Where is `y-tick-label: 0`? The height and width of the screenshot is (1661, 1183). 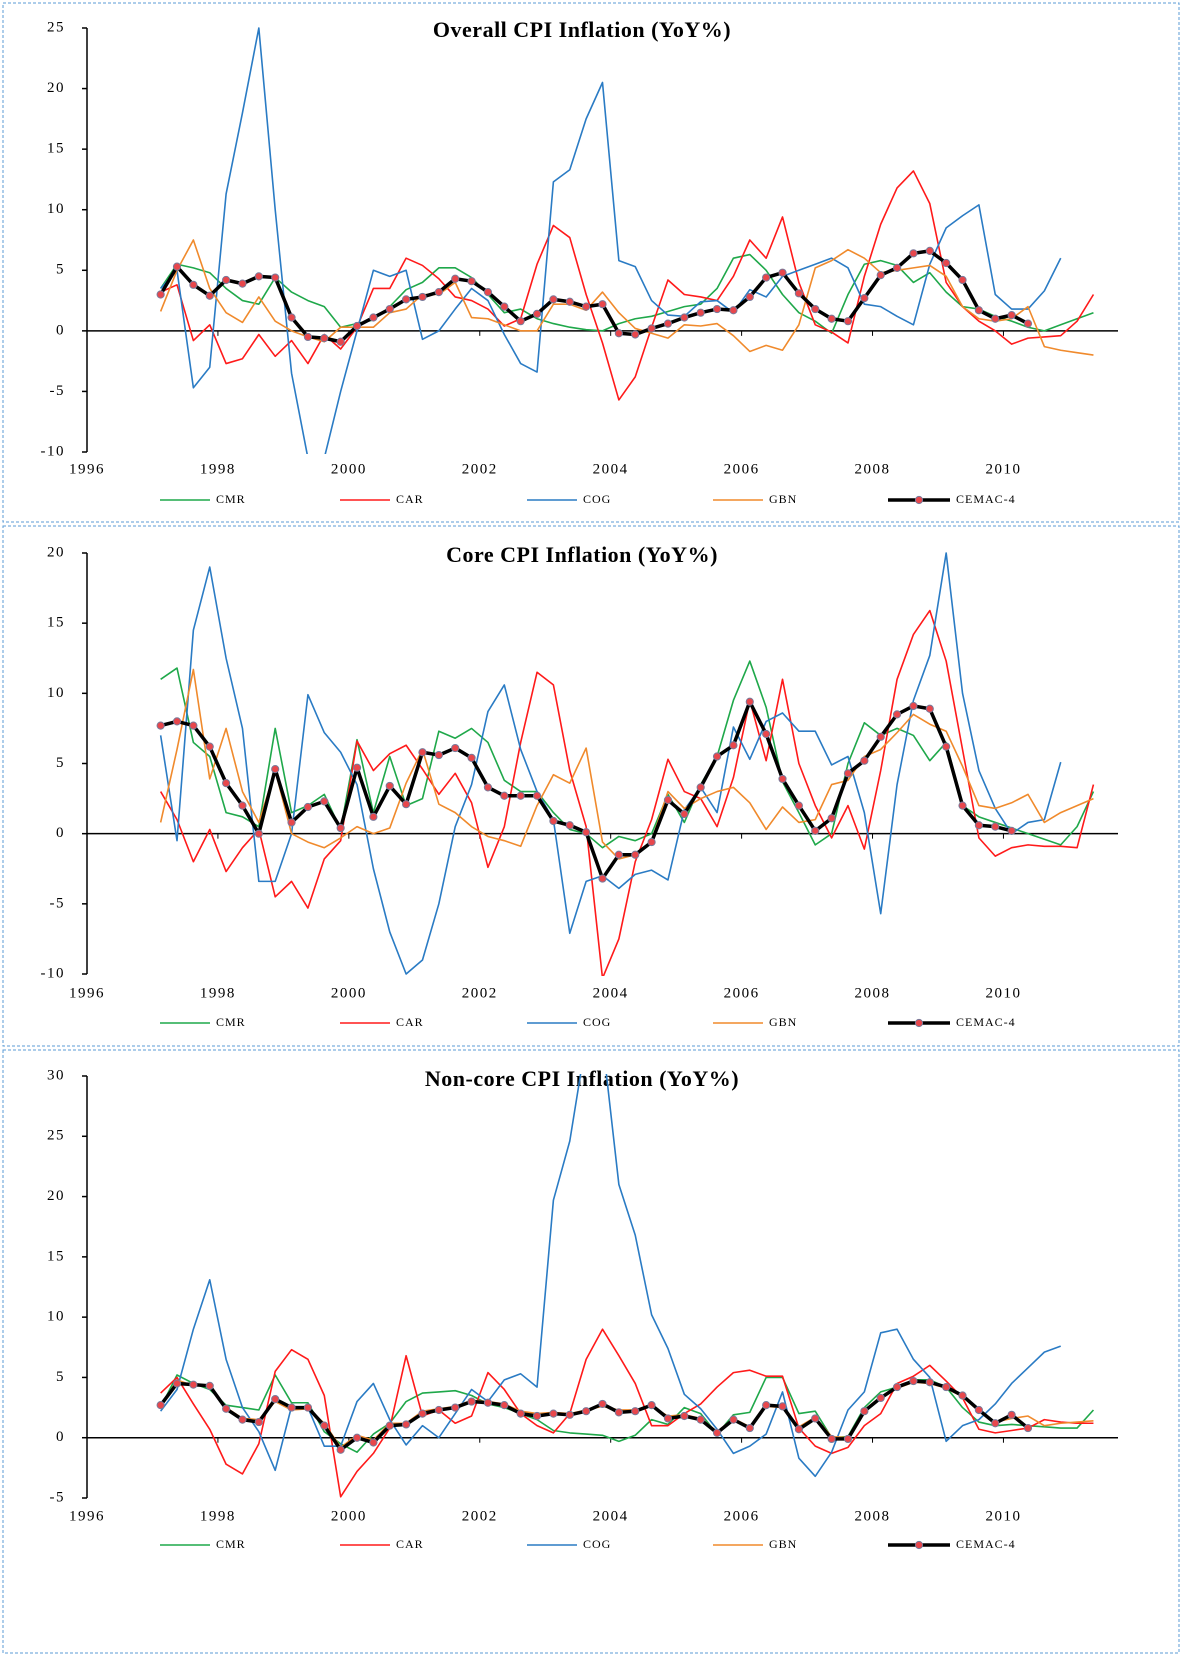 y-tick-label: 0 is located at coordinates (60, 1437).